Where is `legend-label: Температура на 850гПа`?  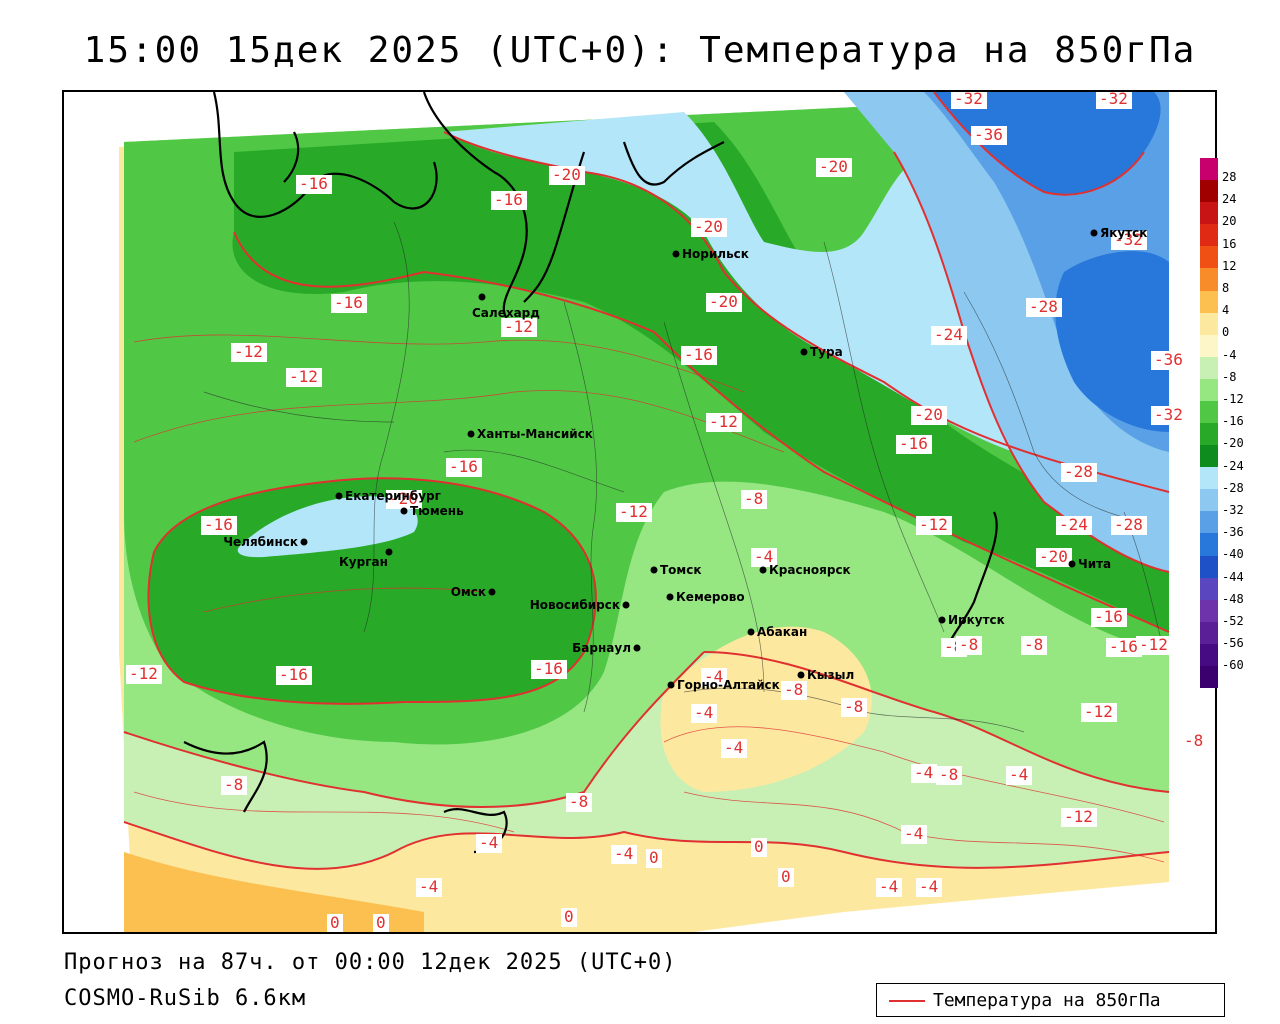
legend-label: Температура на 850гПа is located at coordinates (1047, 1000).